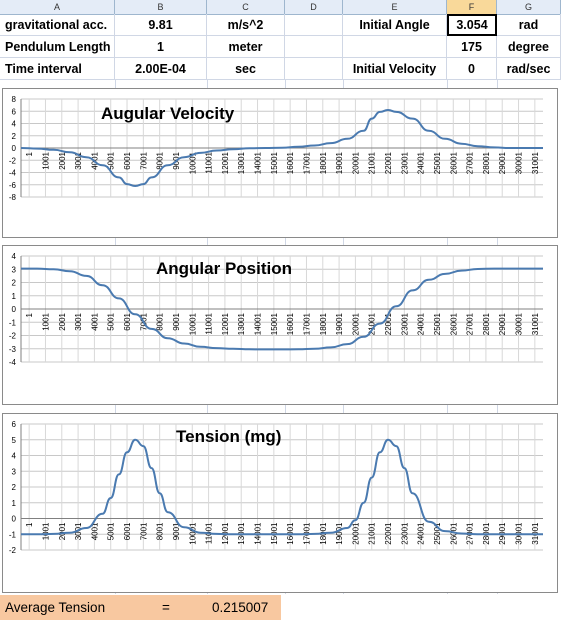 This screenshot has width=561, height=620. Describe the element at coordinates (470, 323) in the screenshot. I see `x-tick-label: 27001` at that location.